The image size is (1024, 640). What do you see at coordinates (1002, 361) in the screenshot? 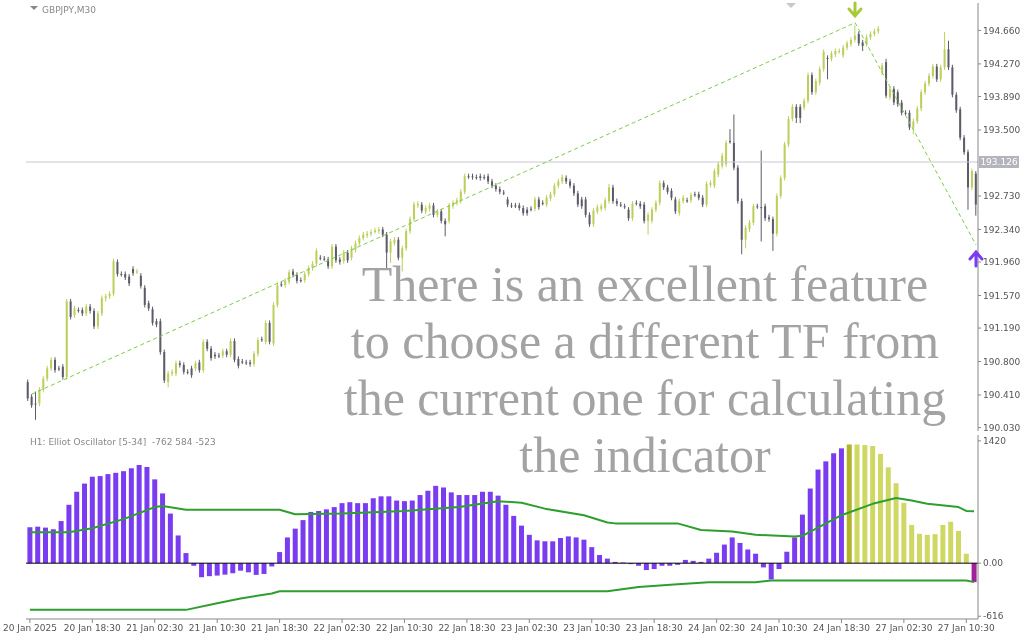
I see `y-tick-label: 190.800` at bounding box center [1002, 361].